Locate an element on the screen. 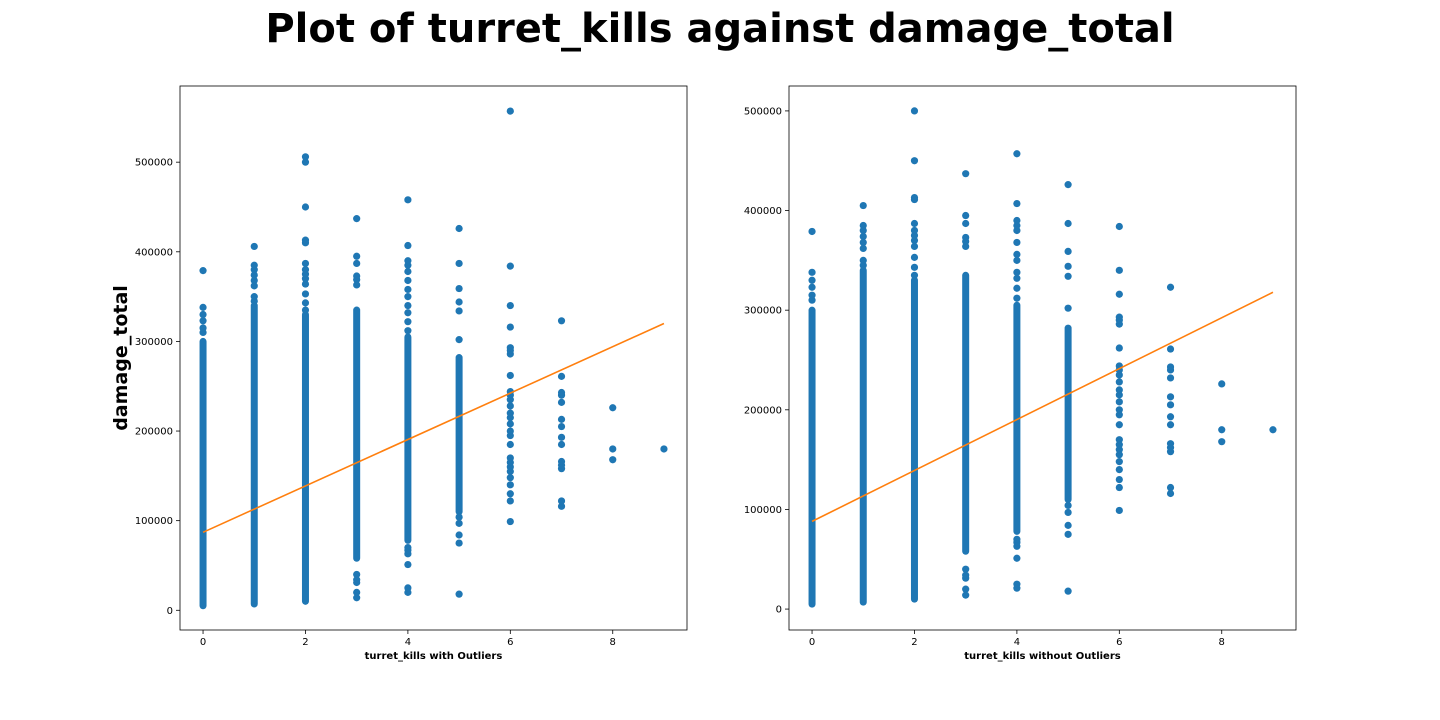 This screenshot has height=720, width=1440. x-tick-label: 4 is located at coordinates (1017, 642).